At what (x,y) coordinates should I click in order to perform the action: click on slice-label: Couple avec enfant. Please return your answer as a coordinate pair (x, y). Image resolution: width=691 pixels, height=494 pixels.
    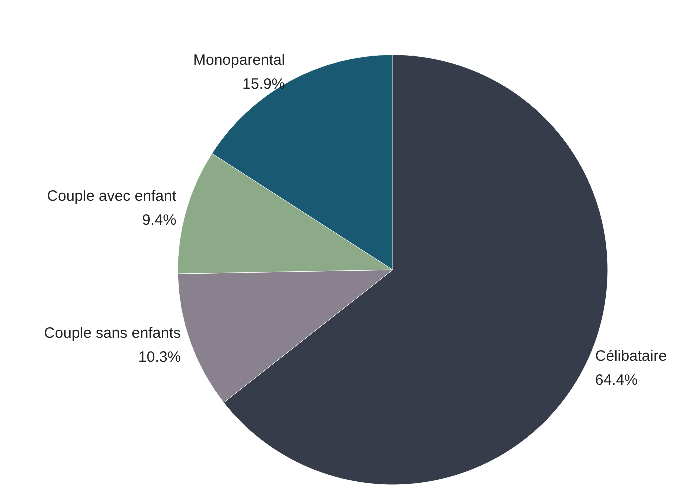
    Looking at the image, I should click on (112, 197).